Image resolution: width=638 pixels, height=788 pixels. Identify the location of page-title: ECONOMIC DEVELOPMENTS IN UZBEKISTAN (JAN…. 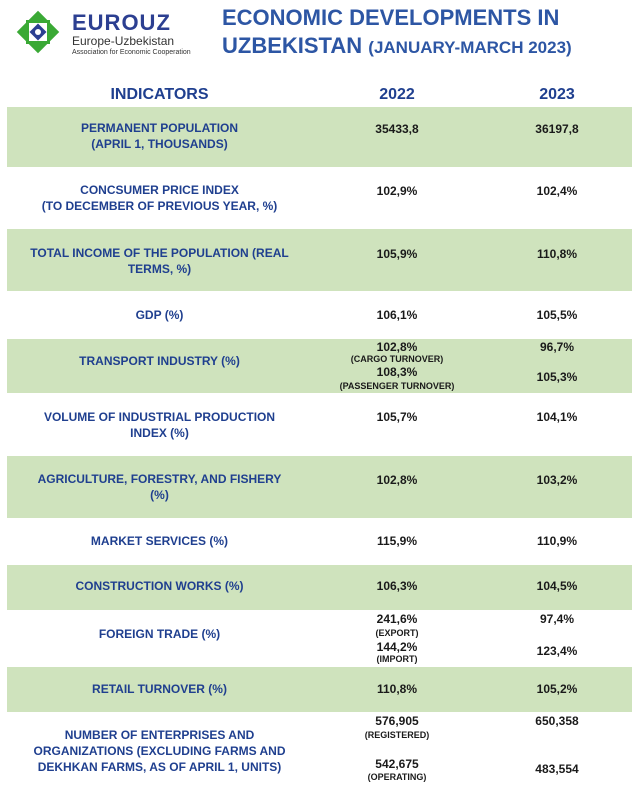
(427, 33).